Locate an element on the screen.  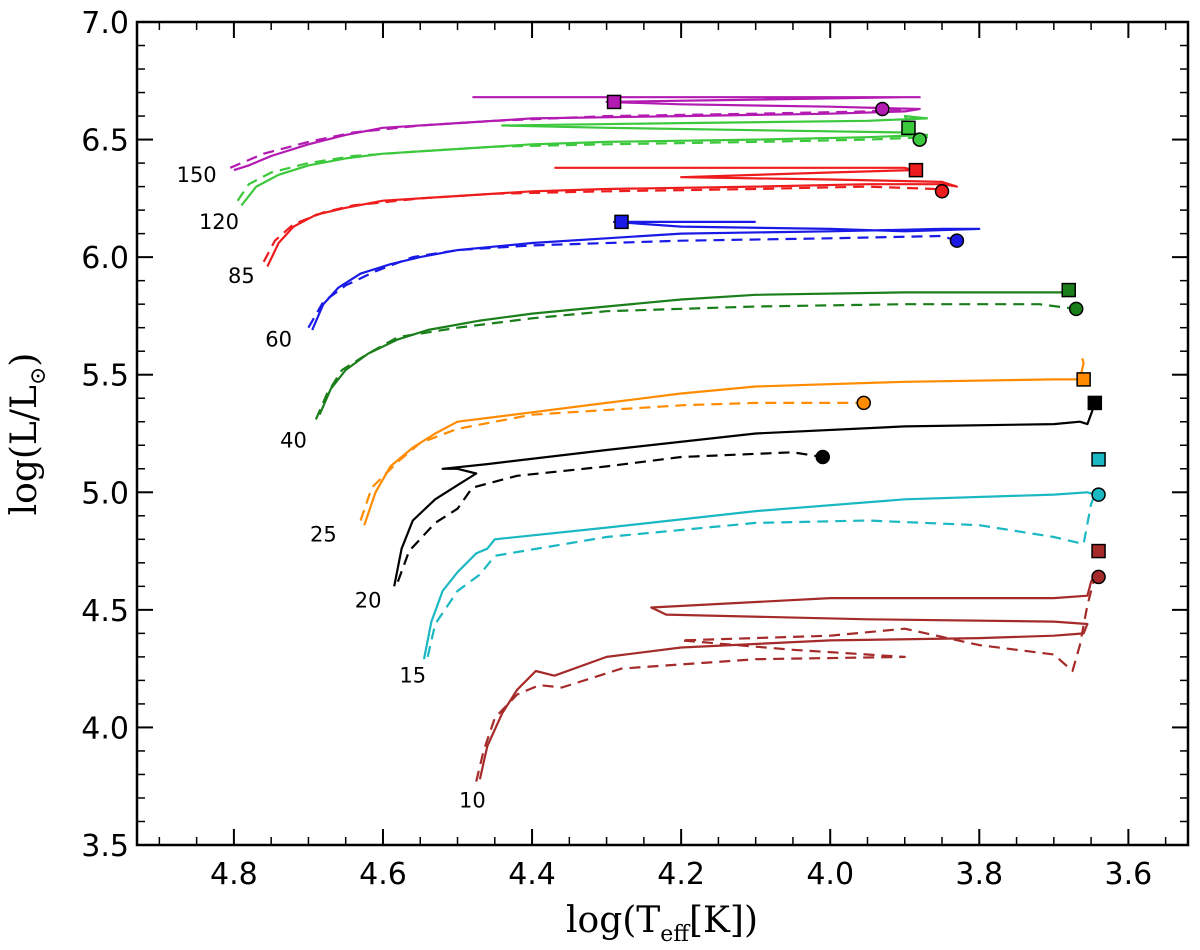
track-120-solid is located at coordinates (584, 161).